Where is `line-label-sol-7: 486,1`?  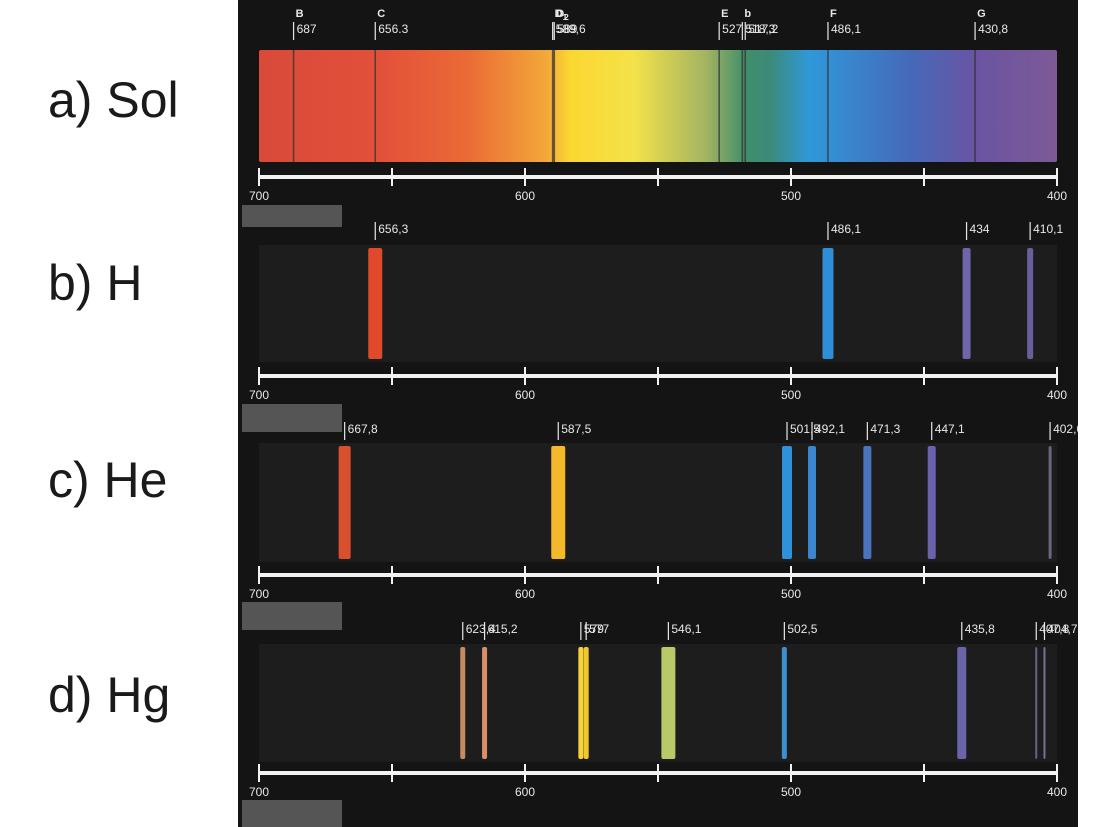
line-label-sol-7: 486,1 is located at coordinates (846, 29).